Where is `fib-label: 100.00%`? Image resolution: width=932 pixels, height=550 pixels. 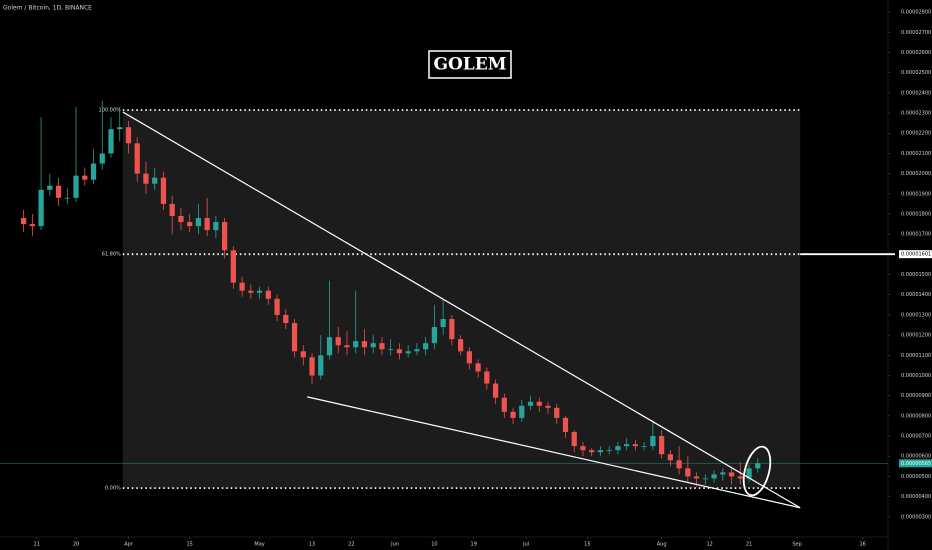 fib-label: 100.00% is located at coordinates (110, 111).